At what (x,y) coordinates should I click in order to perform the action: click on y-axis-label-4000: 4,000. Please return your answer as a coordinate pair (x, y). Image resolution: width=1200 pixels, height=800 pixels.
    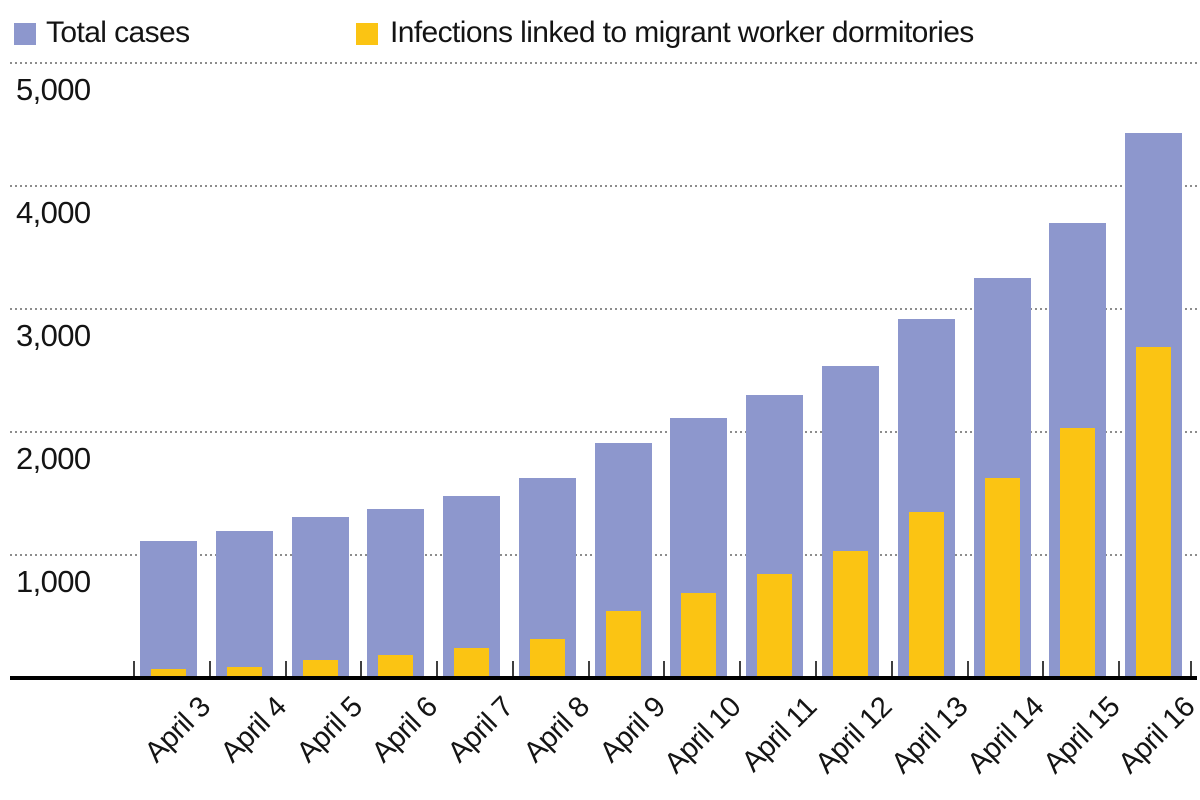
    Looking at the image, I should click on (53, 212).